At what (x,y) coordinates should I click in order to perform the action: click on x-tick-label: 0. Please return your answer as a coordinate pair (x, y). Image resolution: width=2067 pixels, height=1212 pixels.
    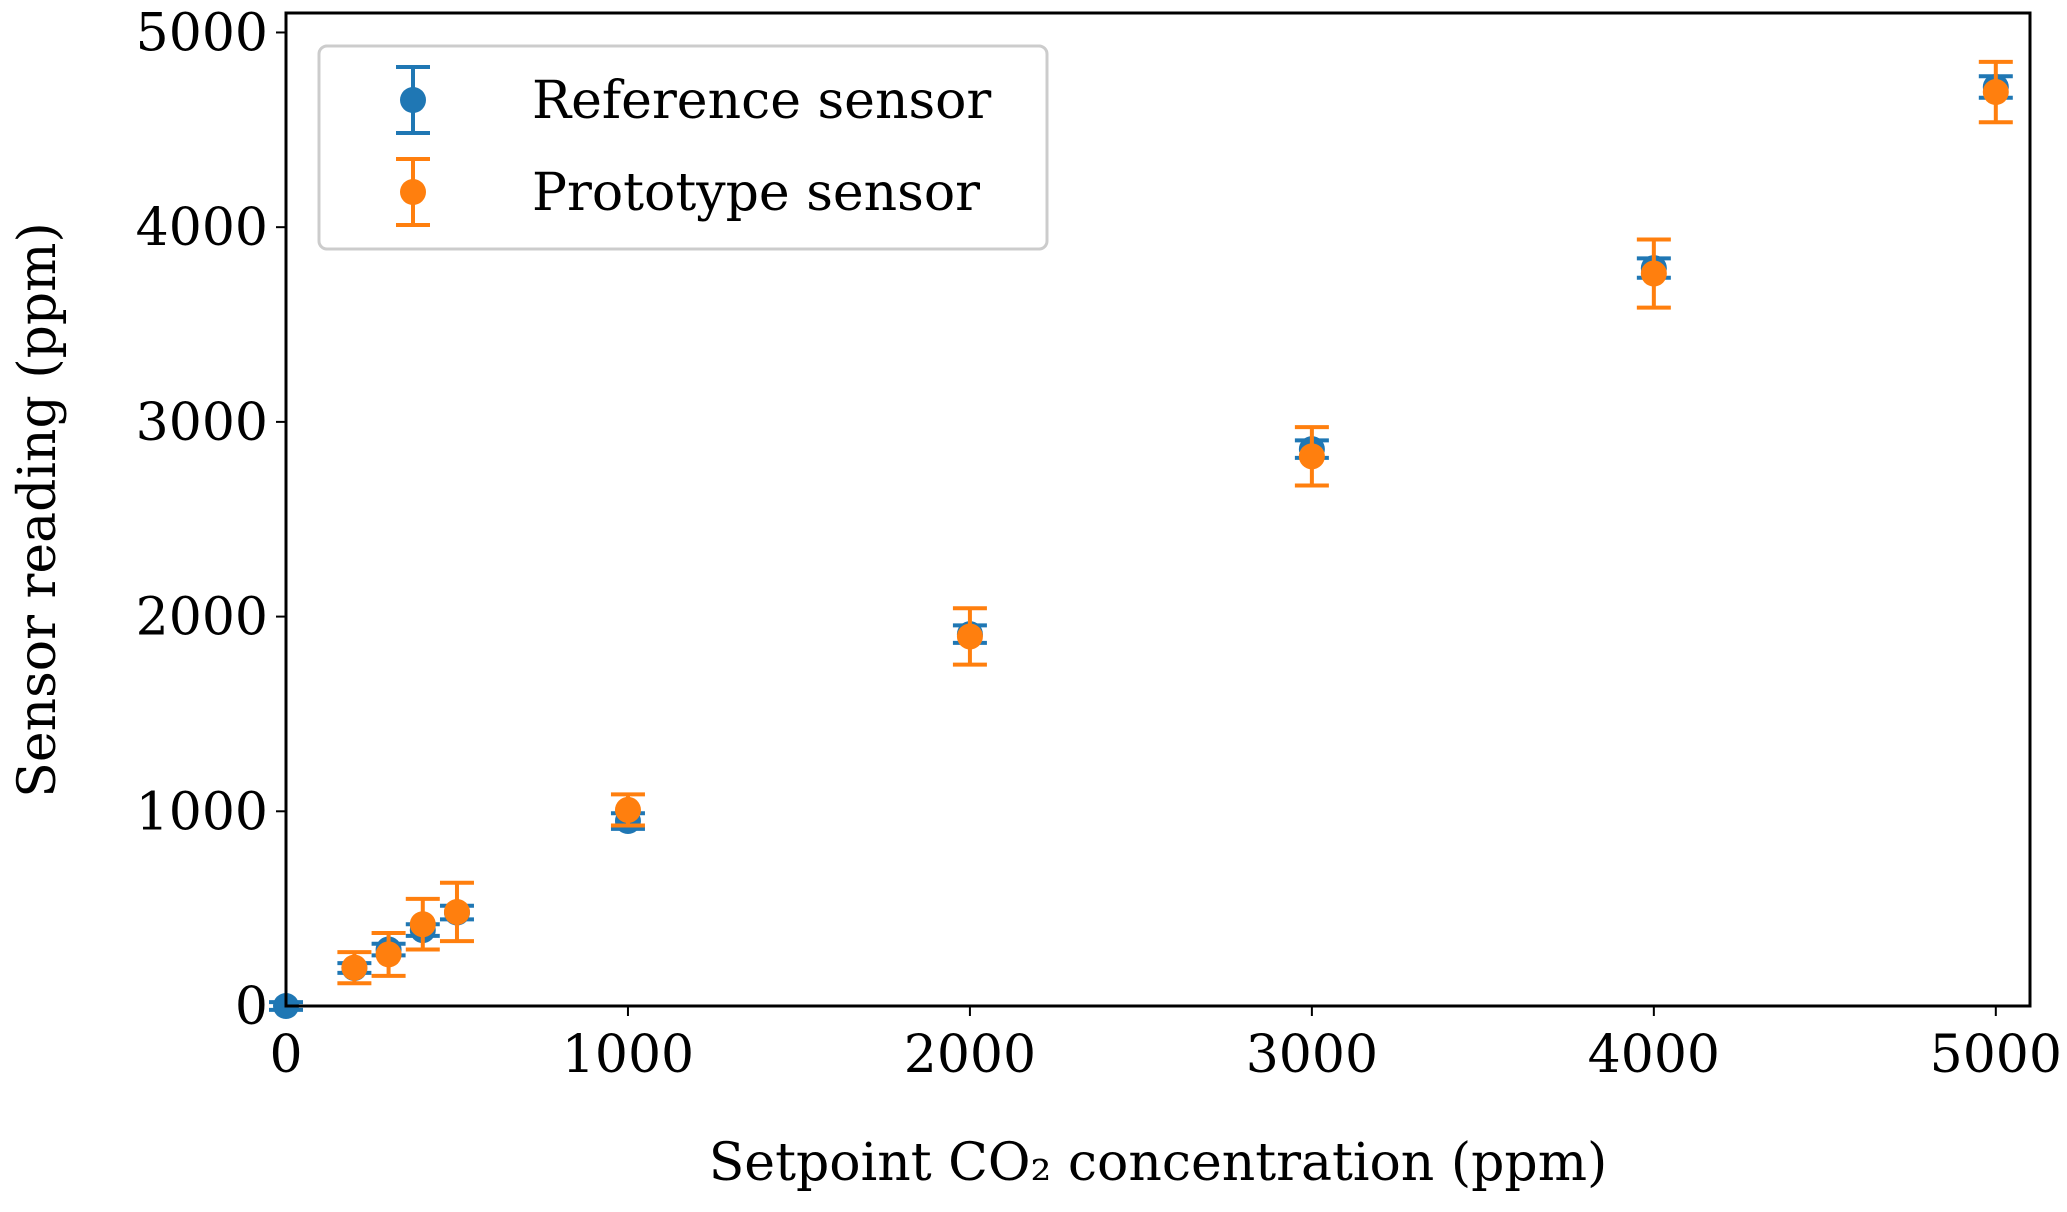
    Looking at the image, I should click on (285, 1055).